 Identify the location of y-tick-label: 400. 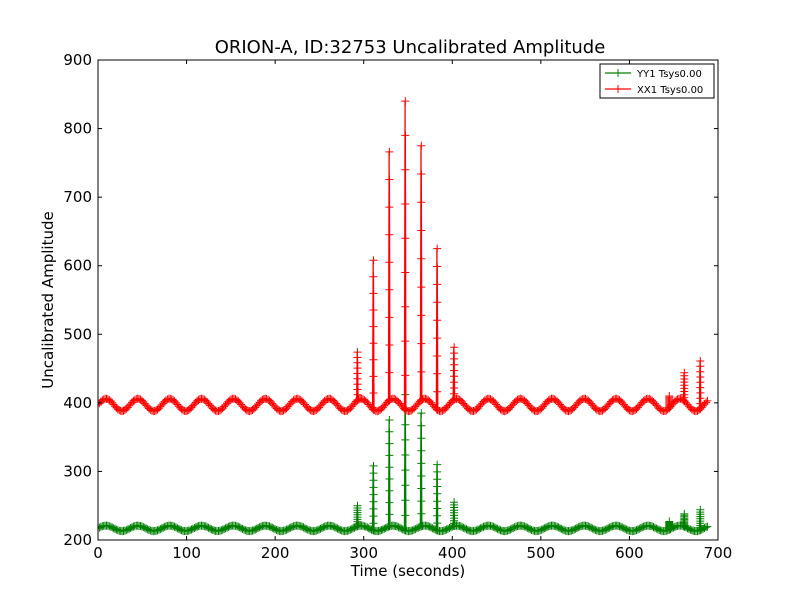
(77, 403).